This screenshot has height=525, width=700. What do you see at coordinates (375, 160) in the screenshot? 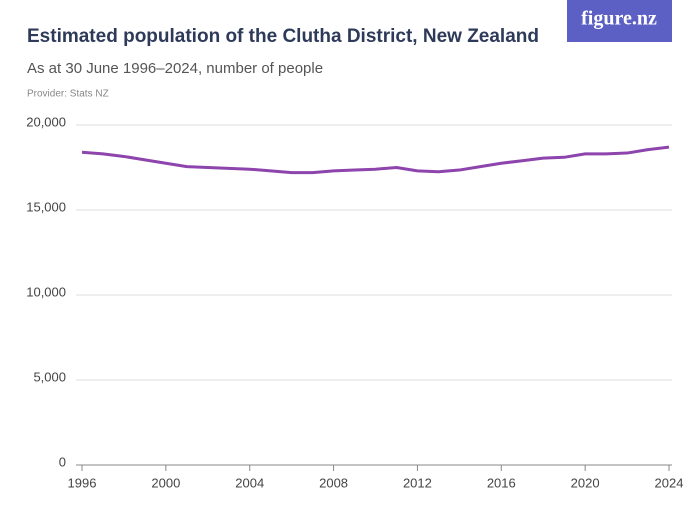
I see `line` at bounding box center [375, 160].